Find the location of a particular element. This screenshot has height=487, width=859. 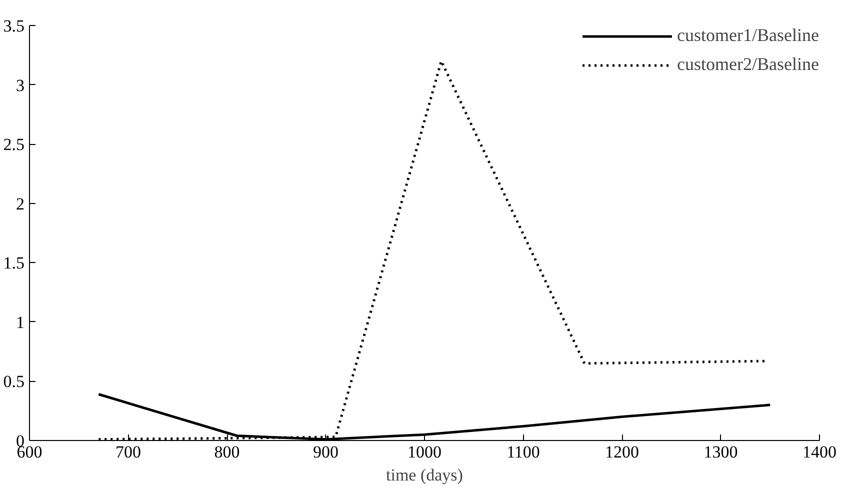

x-tick-label: 1400 is located at coordinates (819, 452).